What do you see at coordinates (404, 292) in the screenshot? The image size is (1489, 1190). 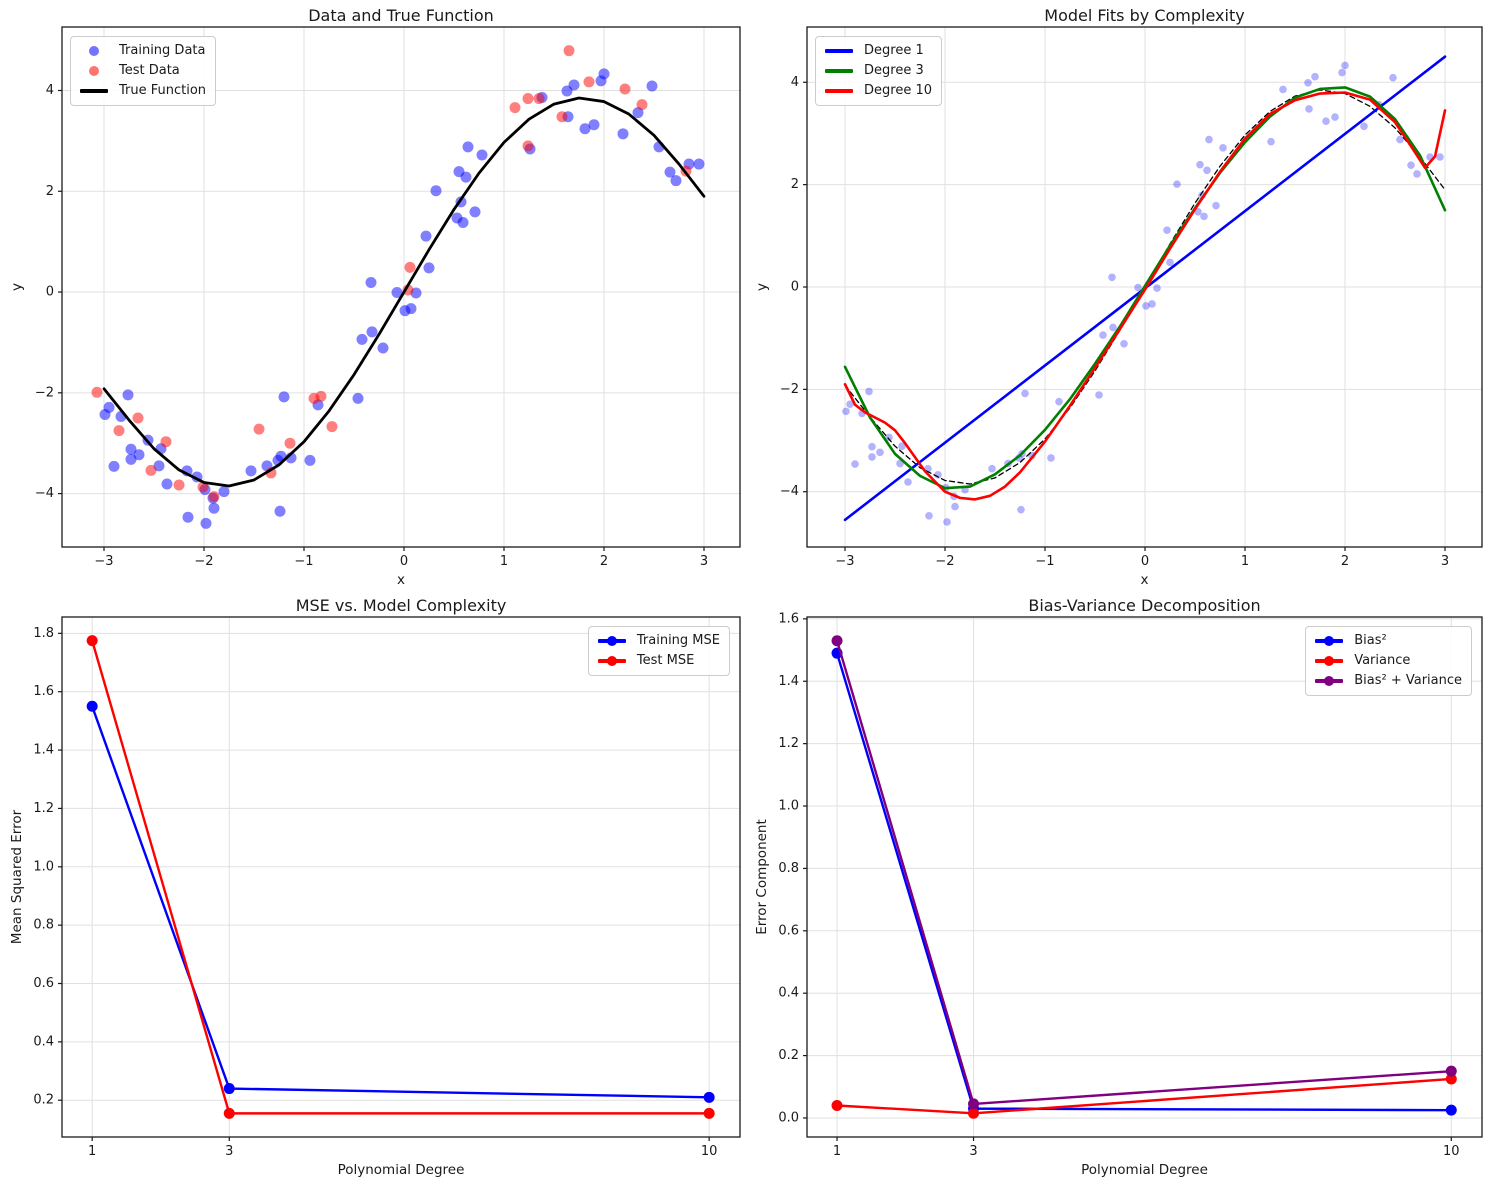 I see `series-true-function` at bounding box center [404, 292].